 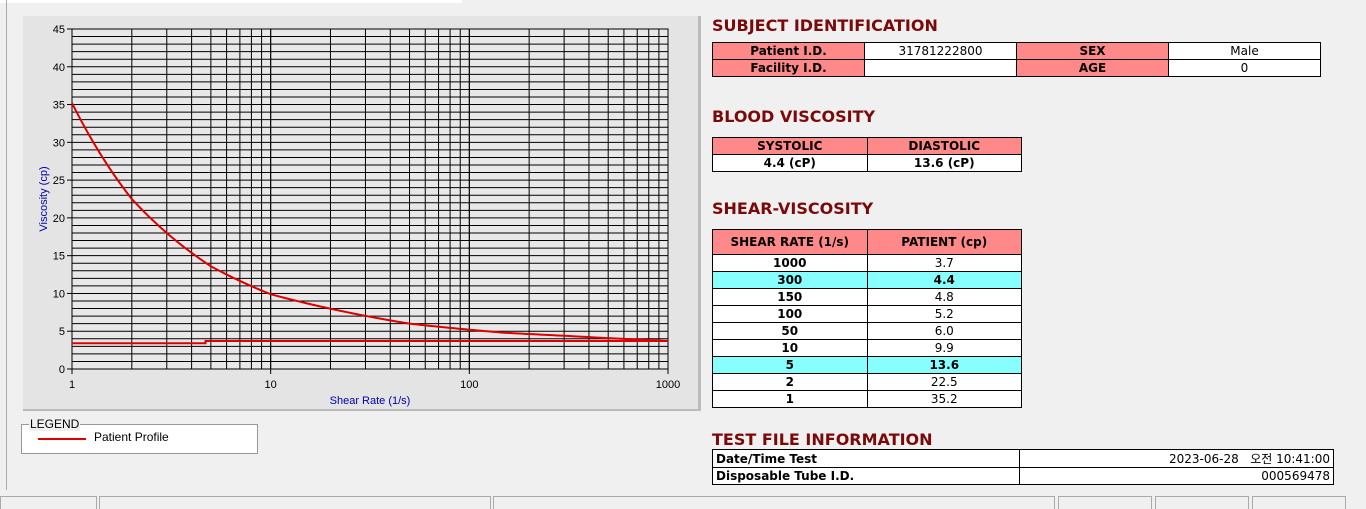 What do you see at coordinates (62, 439) in the screenshot?
I see `legend-line-swatch` at bounding box center [62, 439].